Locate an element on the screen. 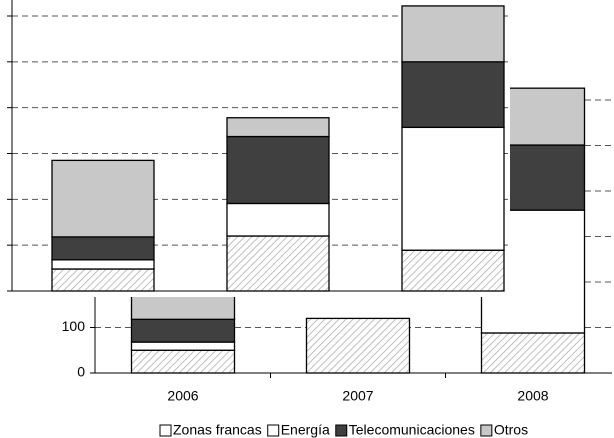 The height and width of the screenshot is (438, 614). legend-label: Energía is located at coordinates (305, 430).